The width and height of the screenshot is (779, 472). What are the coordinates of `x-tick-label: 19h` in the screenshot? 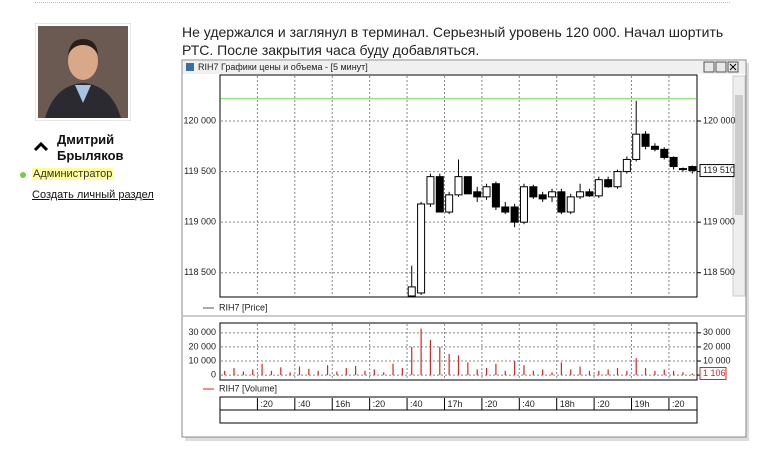 It's located at (642, 404).